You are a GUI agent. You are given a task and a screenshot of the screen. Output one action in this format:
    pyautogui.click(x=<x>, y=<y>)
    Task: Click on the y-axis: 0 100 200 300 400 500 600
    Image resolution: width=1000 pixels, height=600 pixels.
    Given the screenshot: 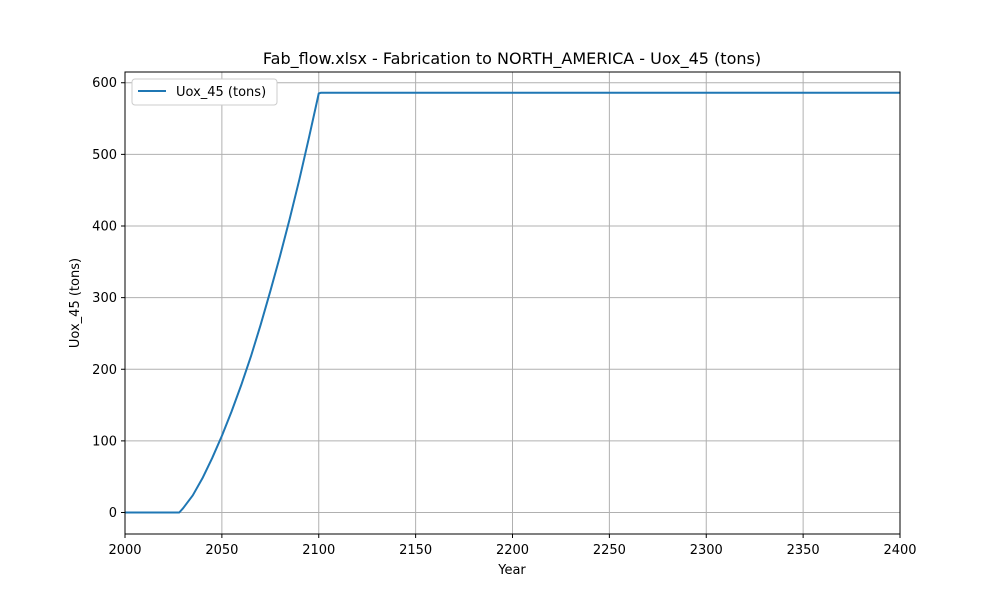 What is the action you would take?
    pyautogui.click(x=108, y=298)
    